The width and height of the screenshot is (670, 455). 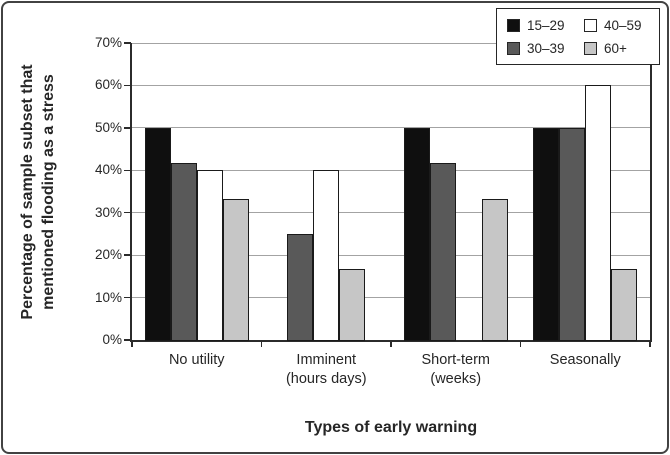 What do you see at coordinates (108, 42) in the screenshot?
I see `y-tick-label: 70%` at bounding box center [108, 42].